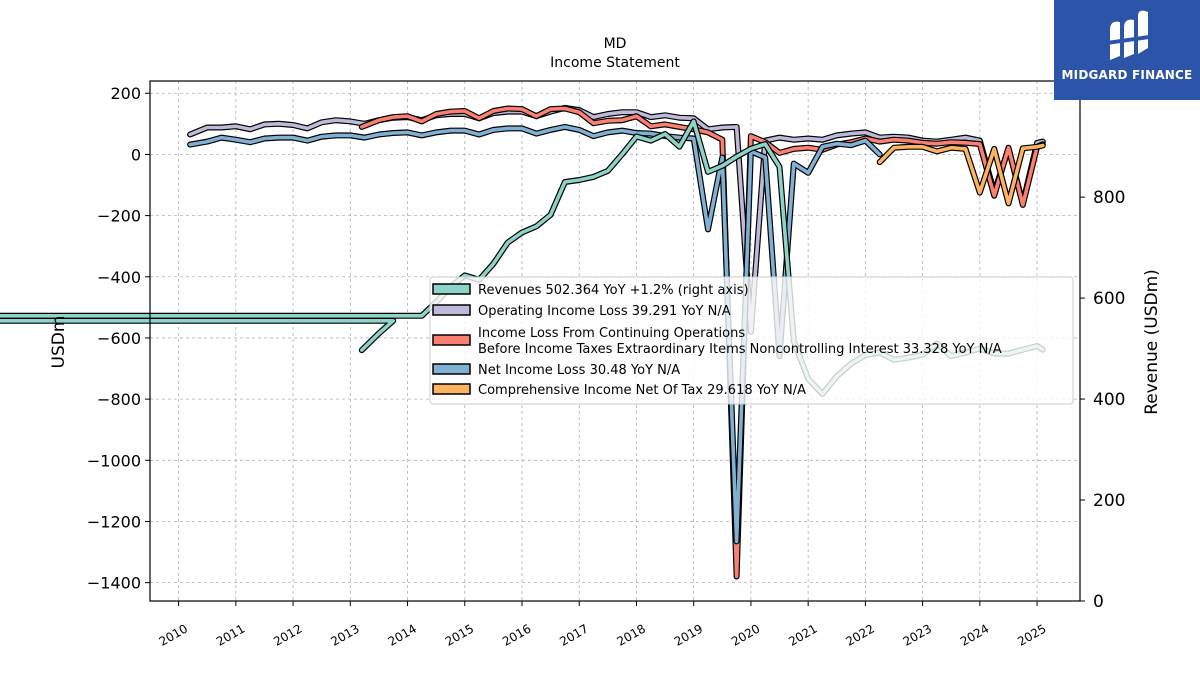  What do you see at coordinates (615, 44) in the screenshot?
I see `chart-title: MD` at bounding box center [615, 44].